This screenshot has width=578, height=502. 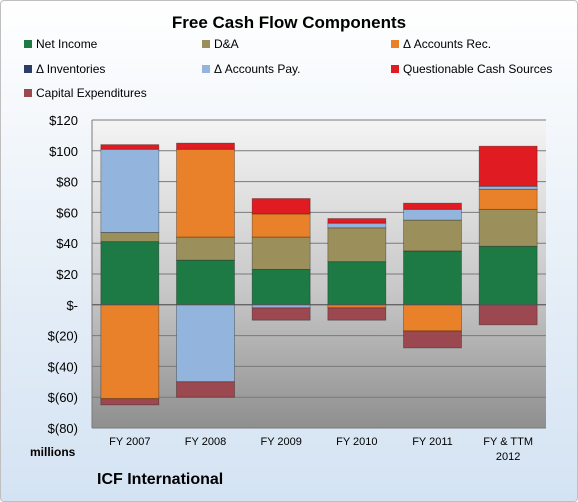 I want to click on y-tick-label: $-, so click(x=72, y=305).